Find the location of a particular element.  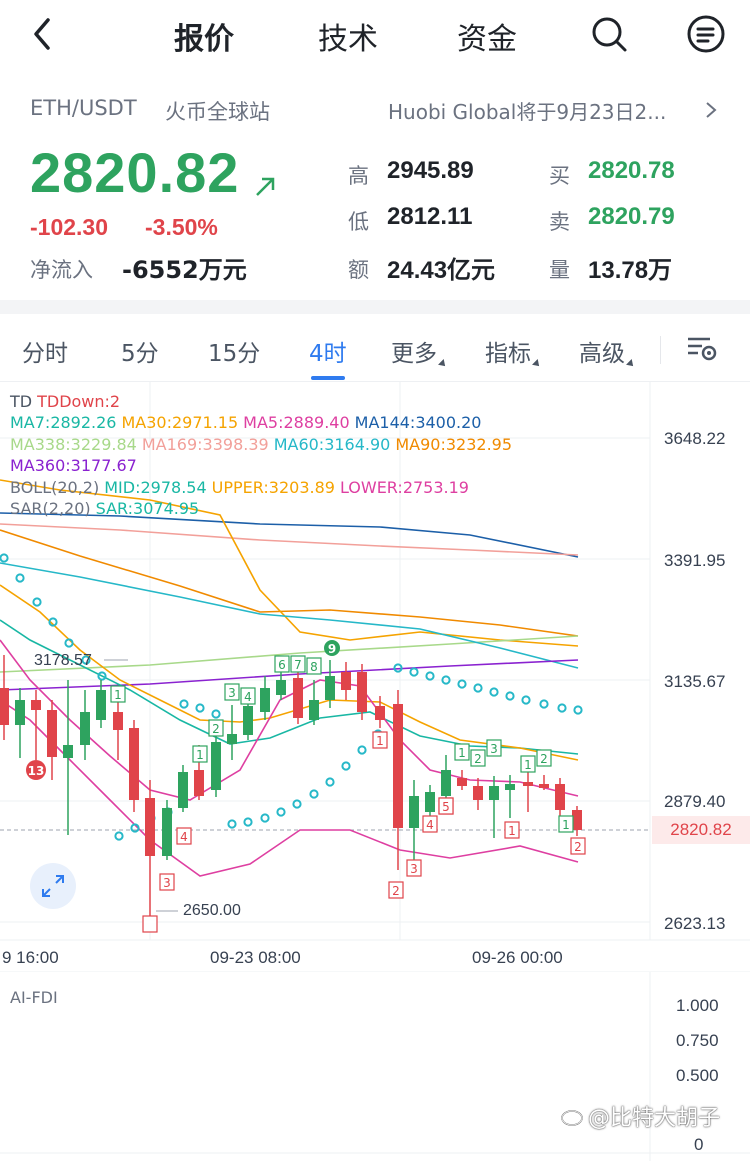

tab-technical: 技术 is located at coordinates (348, 39).